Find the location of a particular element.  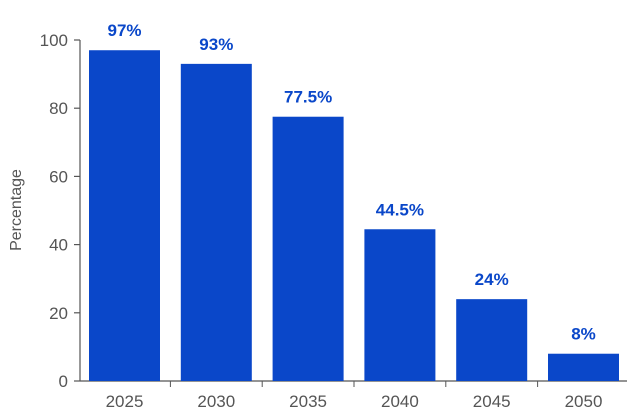

y-tick-label: 80 is located at coordinates (58, 108).